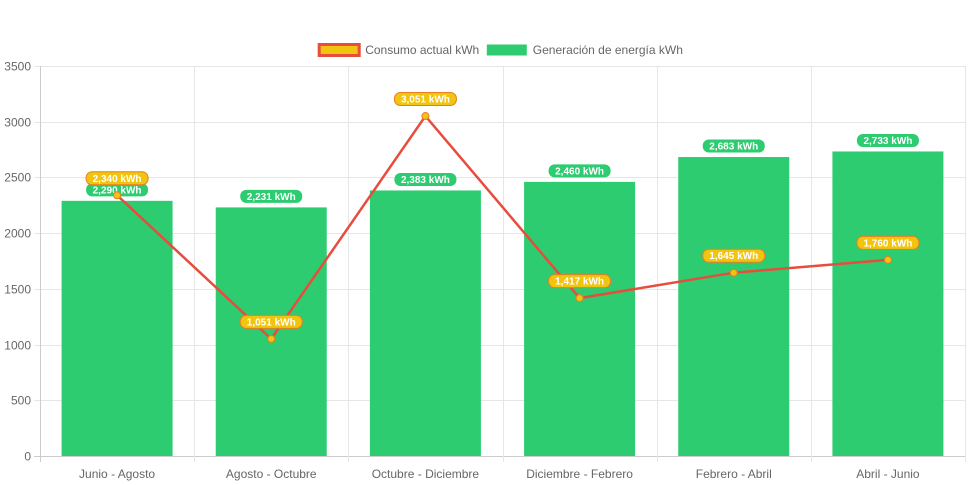 Image resolution: width=971 pixels, height=485 pixels. Describe the element at coordinates (579, 474) in the screenshot. I see `x-tick-label: Diciembre - Febrero` at that location.